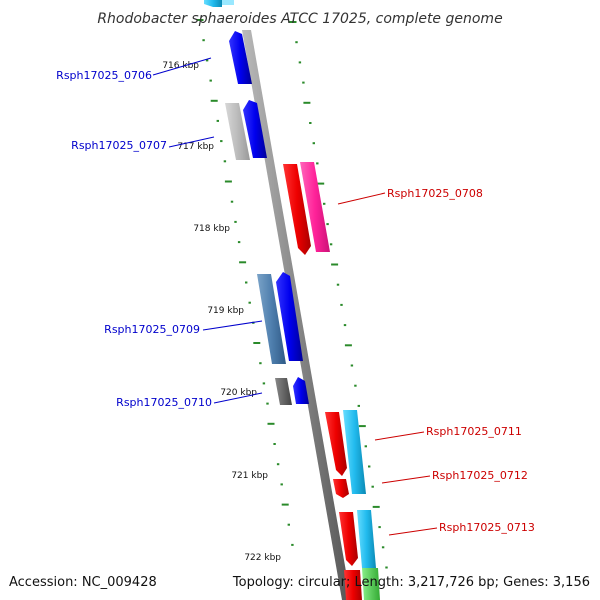  I want to click on gene-label: Rsph17025_0707, so click(119, 145).